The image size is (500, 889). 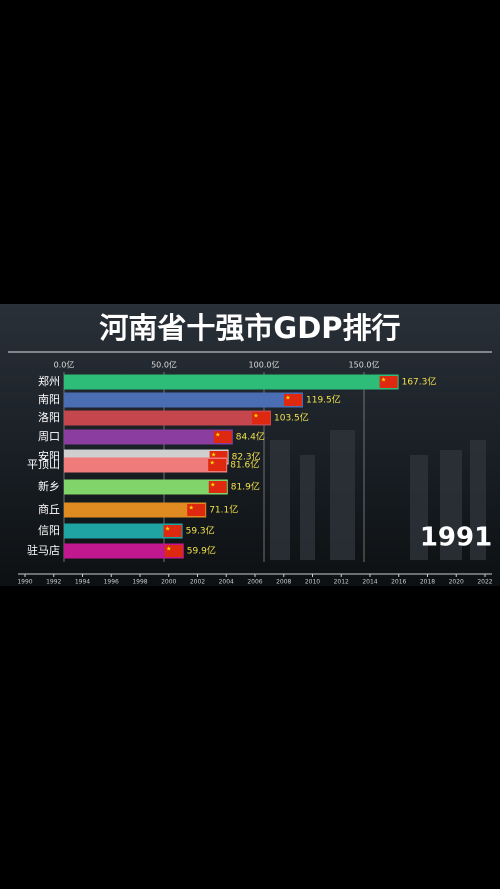 I want to click on timeline-tick-label: 2006, so click(x=254, y=582).